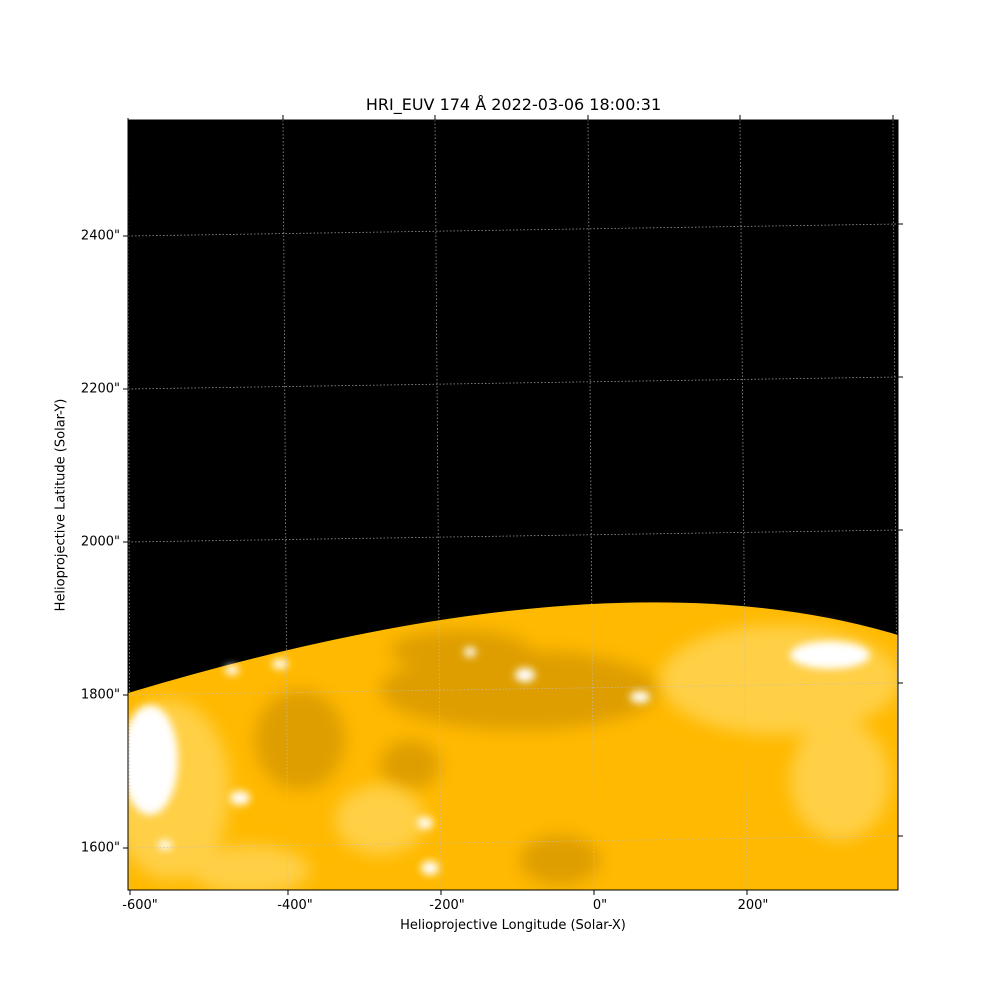  I want to click on y-axis-label: Helioprojective Latitude (Solar-Y), so click(61, 505).